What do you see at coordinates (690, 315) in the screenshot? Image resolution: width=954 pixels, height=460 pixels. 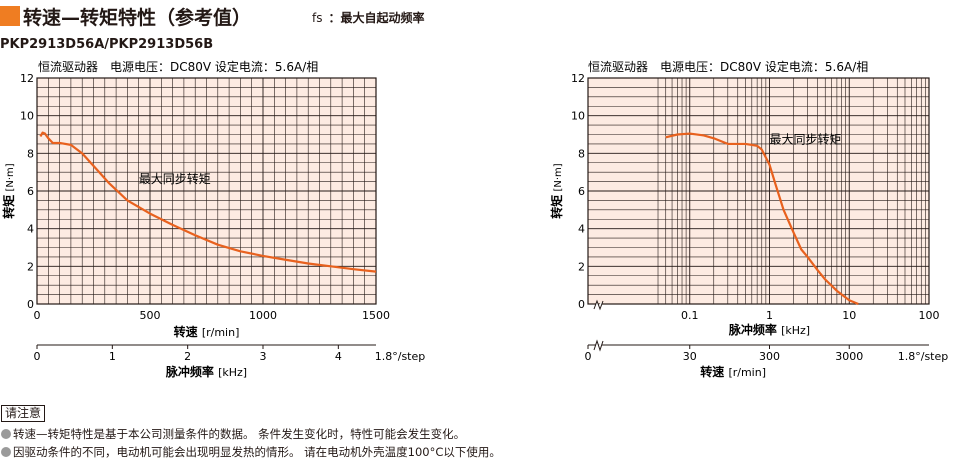 I see `x-tick-label: 0.1` at bounding box center [690, 315].